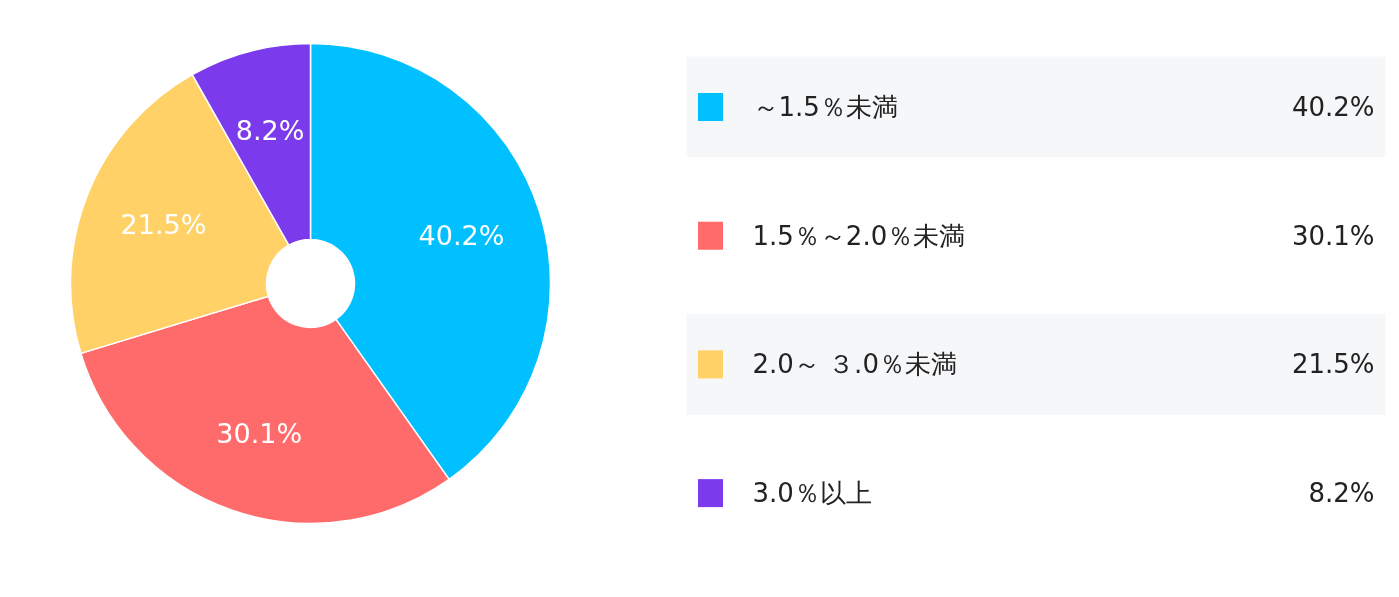  Describe the element at coordinates (1333, 235) in the screenshot. I see `text: 30.1%` at that location.